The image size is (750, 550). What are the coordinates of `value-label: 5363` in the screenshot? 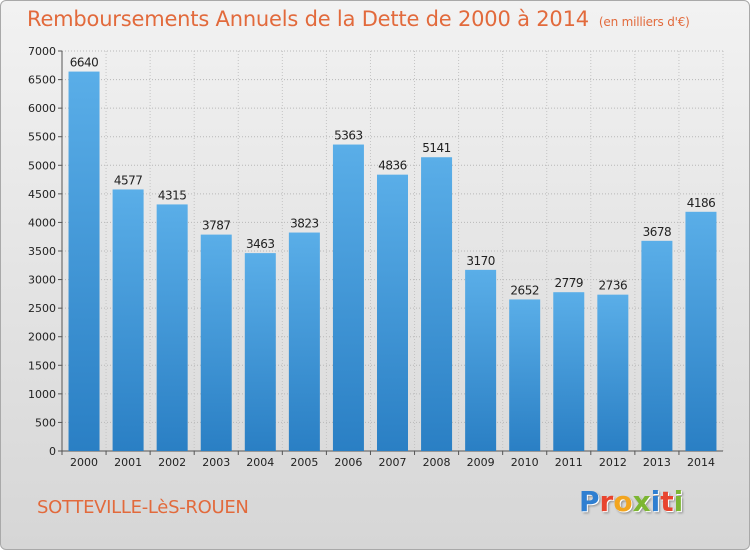 It's located at (348, 136).